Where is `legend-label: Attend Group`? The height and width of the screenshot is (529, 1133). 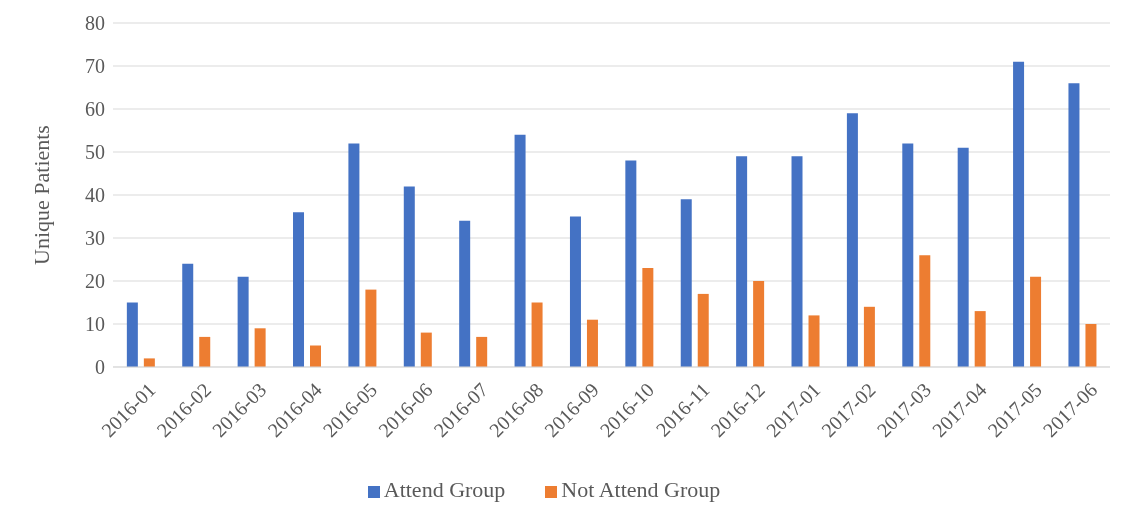
legend-label: Attend Group is located at coordinates (444, 489).